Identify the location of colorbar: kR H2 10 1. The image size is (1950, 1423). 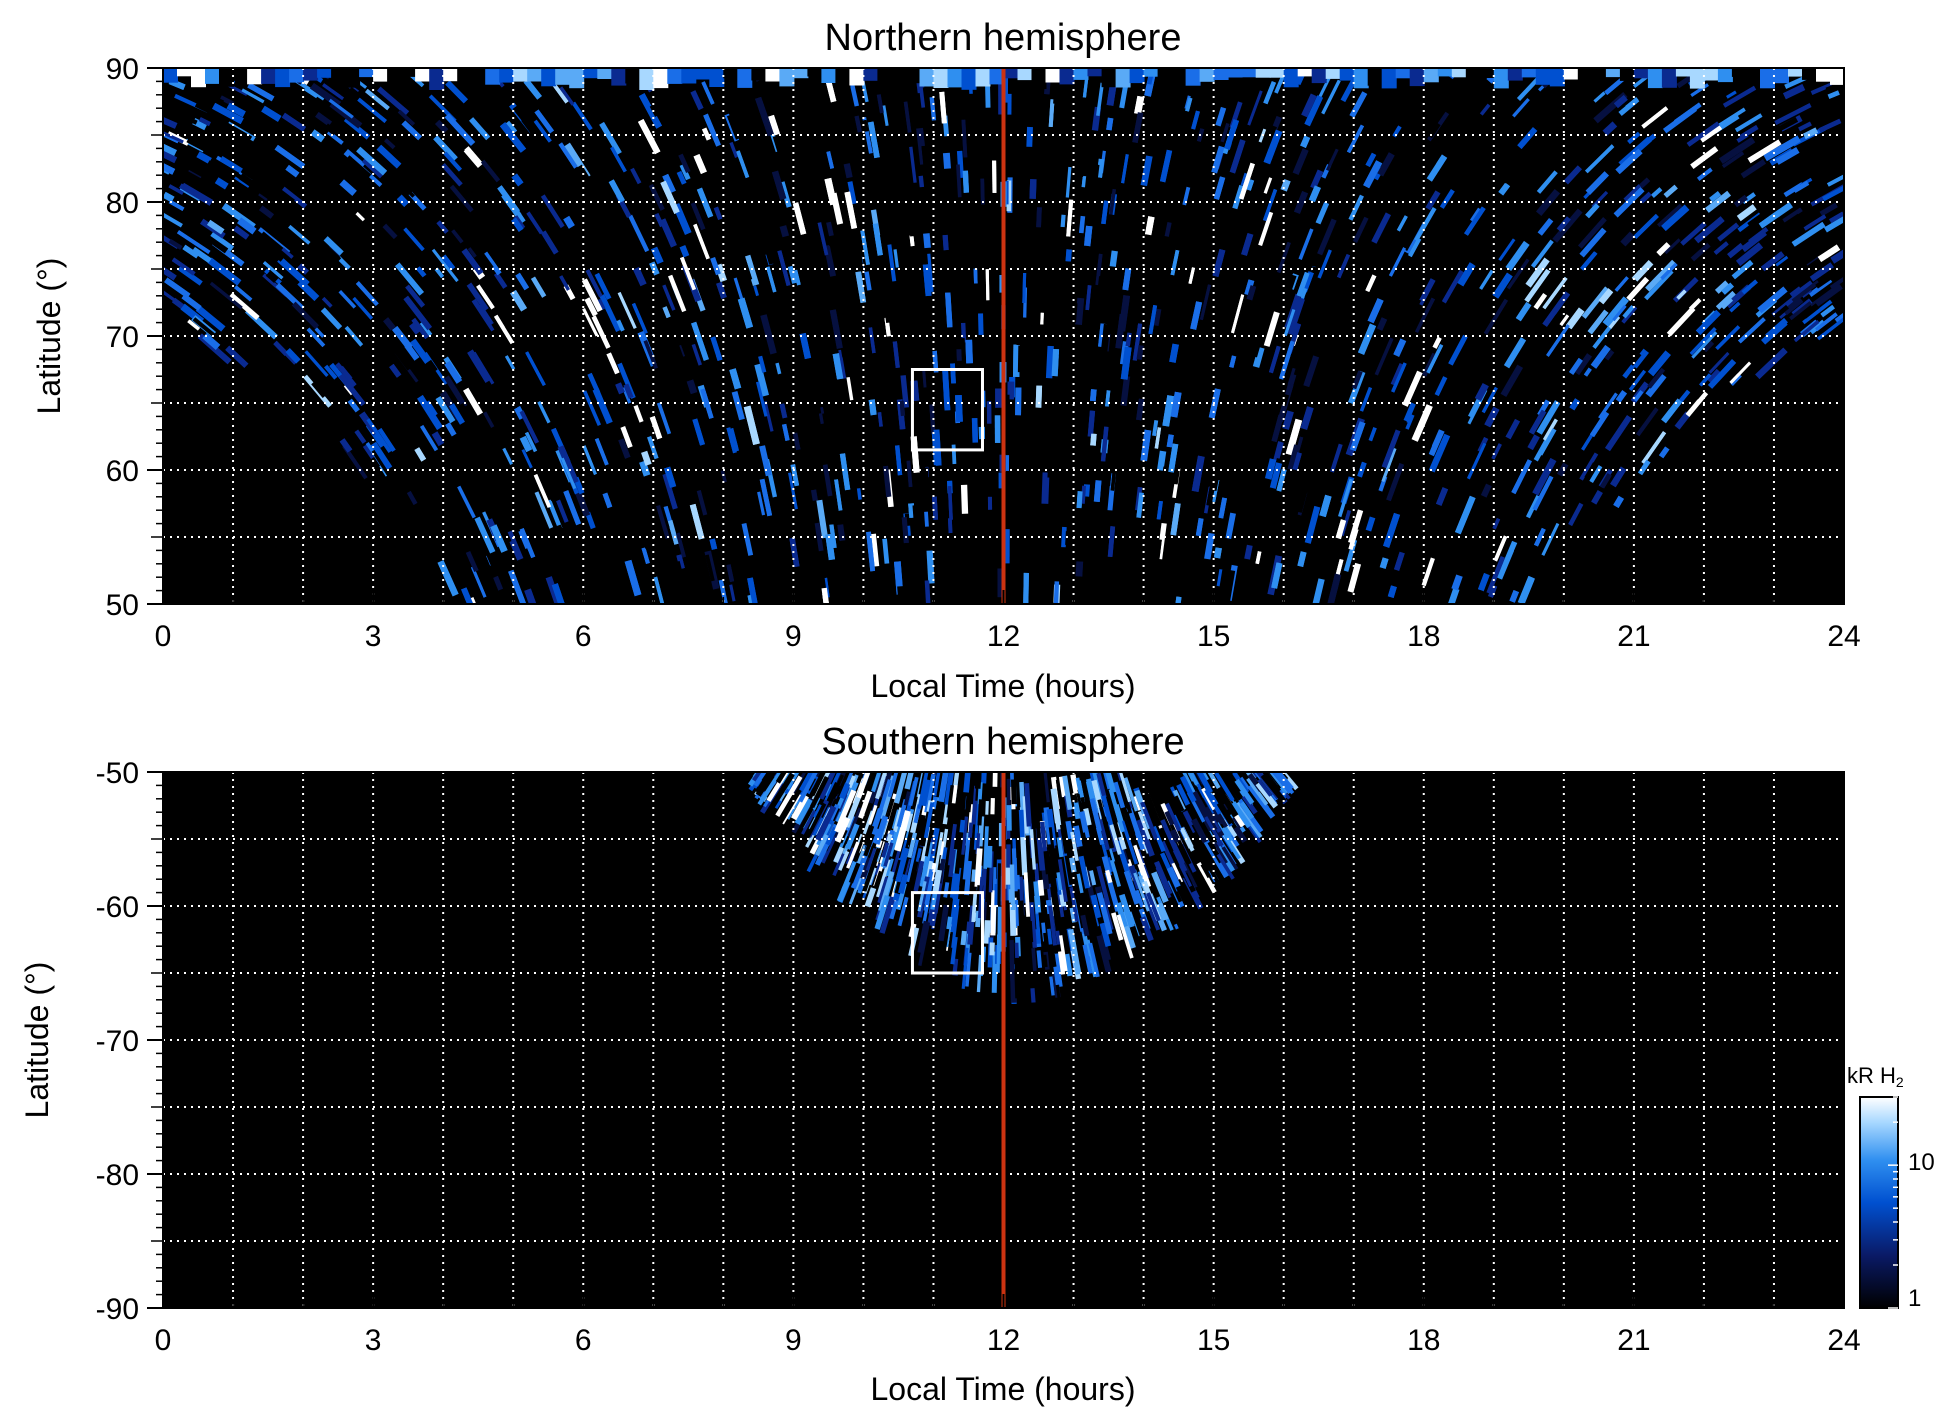
(1891, 1187).